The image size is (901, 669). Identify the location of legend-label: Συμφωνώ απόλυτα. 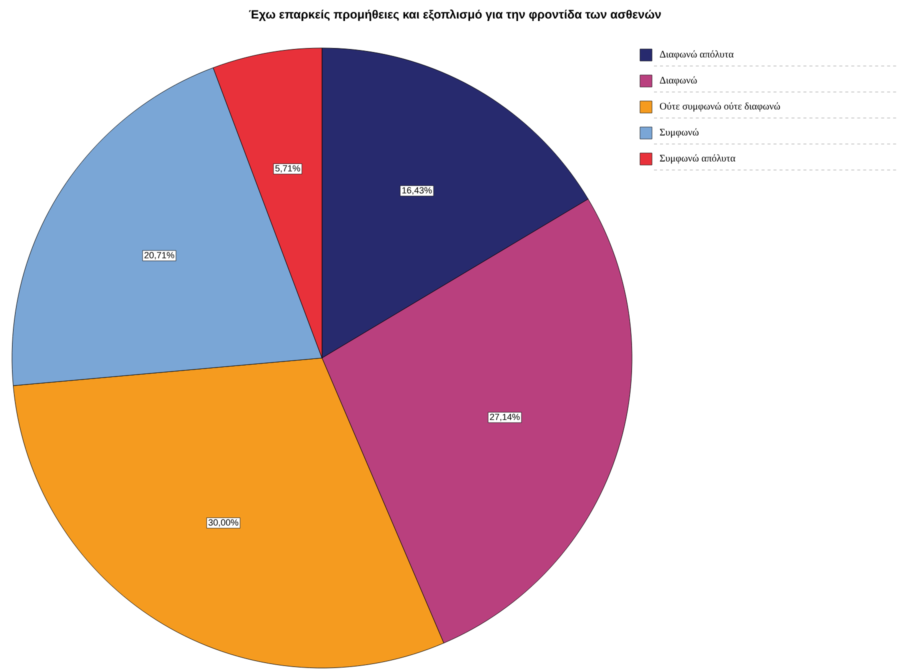
(698, 159).